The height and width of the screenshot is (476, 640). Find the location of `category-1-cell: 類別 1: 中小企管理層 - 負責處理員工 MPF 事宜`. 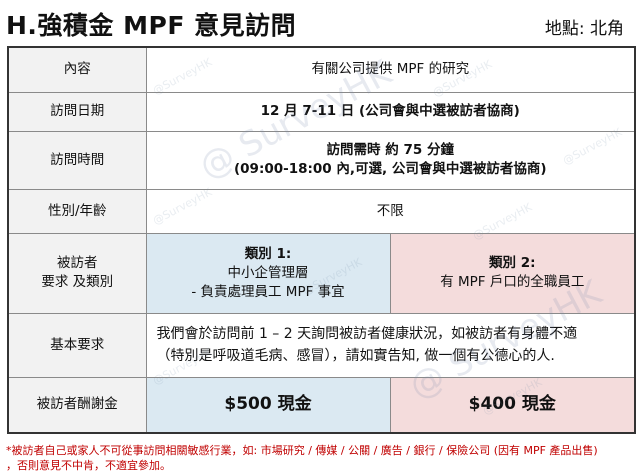

category-1-cell: 類別 1: 中小企管理層 - 負責處理員工 MPF 事宜 is located at coordinates (268, 273).